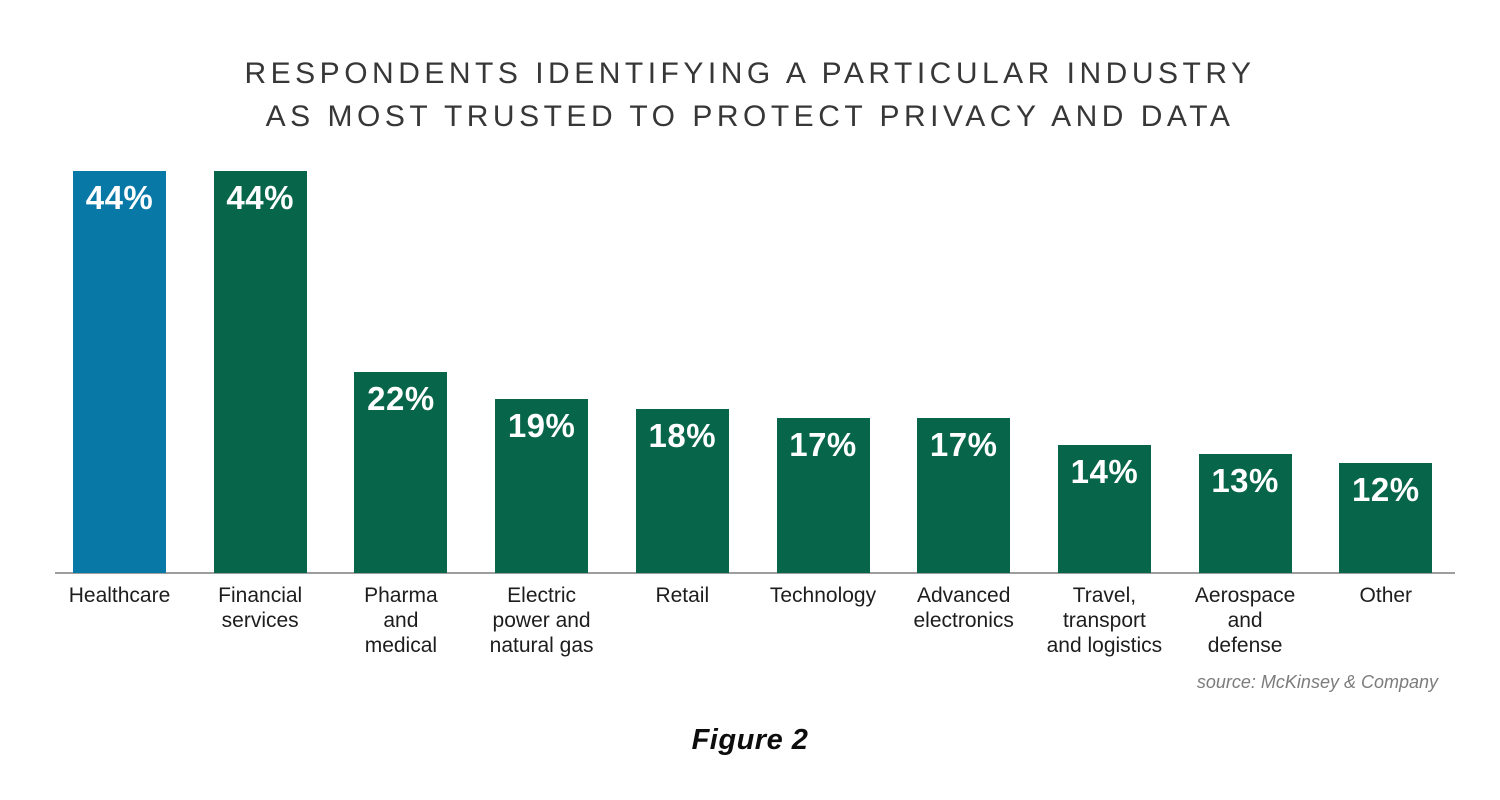 This screenshot has width=1500, height=800. I want to click on bar-category-label-line: Retail, so click(682, 595).